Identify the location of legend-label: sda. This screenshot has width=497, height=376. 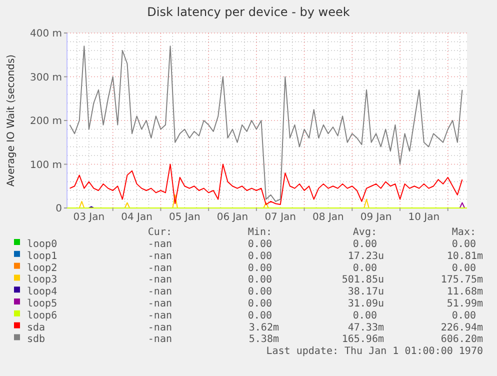
(36, 328).